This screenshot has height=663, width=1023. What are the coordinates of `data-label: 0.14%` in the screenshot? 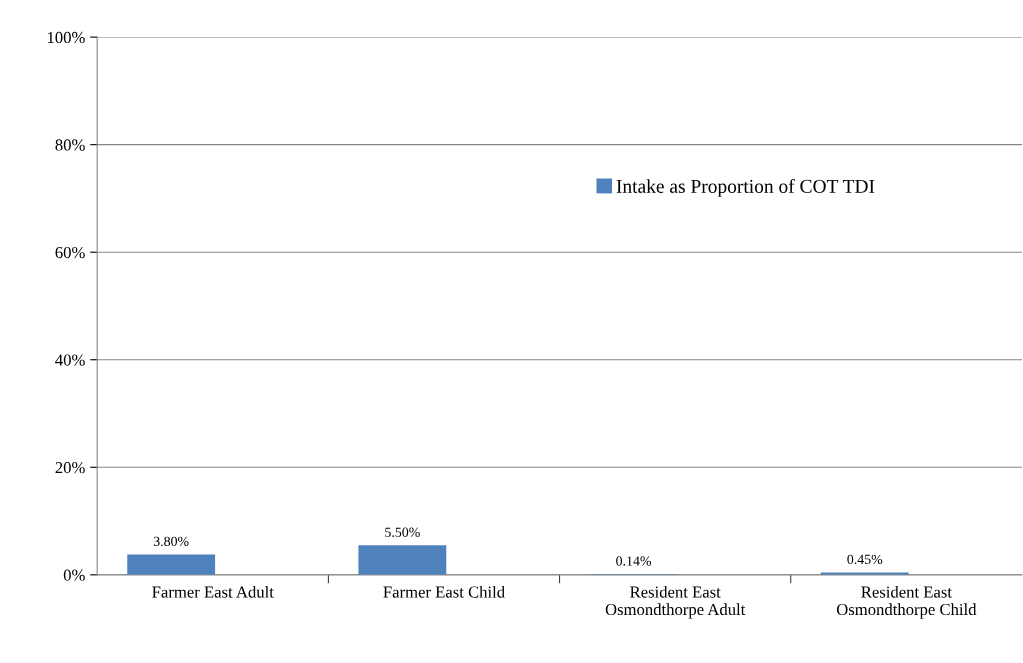 It's located at (634, 561).